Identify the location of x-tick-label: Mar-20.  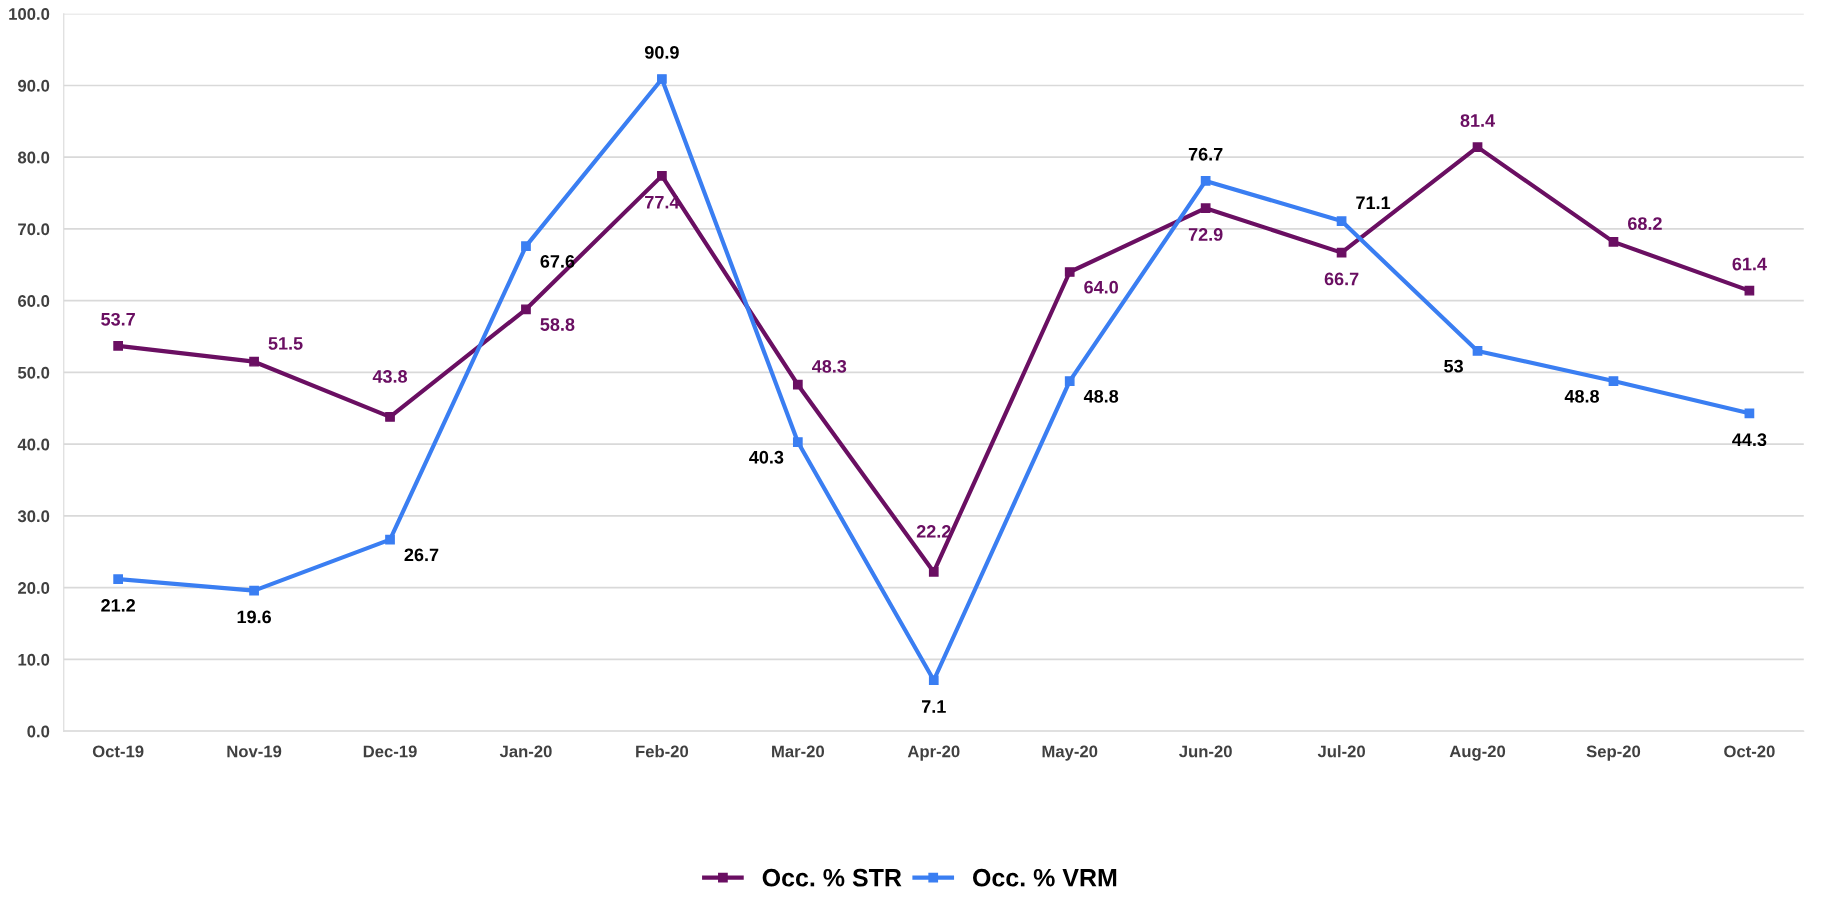
(798, 751).